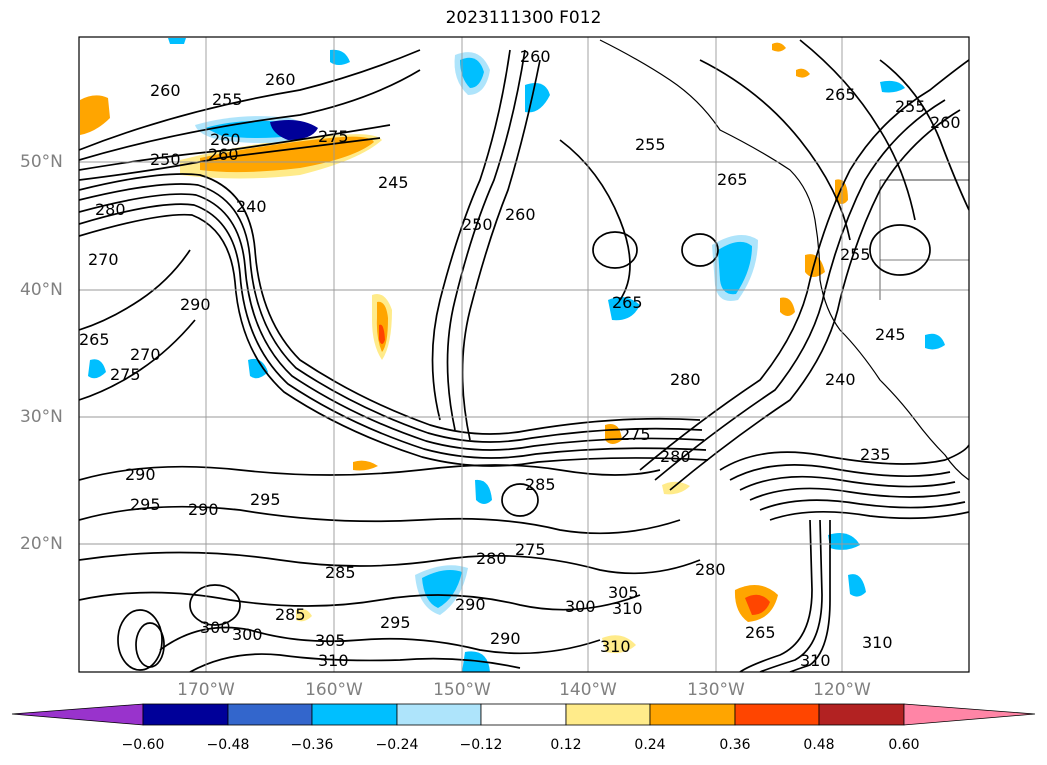 The image size is (1047, 765). Describe the element at coordinates (716, 690) in the screenshot. I see `lon-label: 130°W` at that location.